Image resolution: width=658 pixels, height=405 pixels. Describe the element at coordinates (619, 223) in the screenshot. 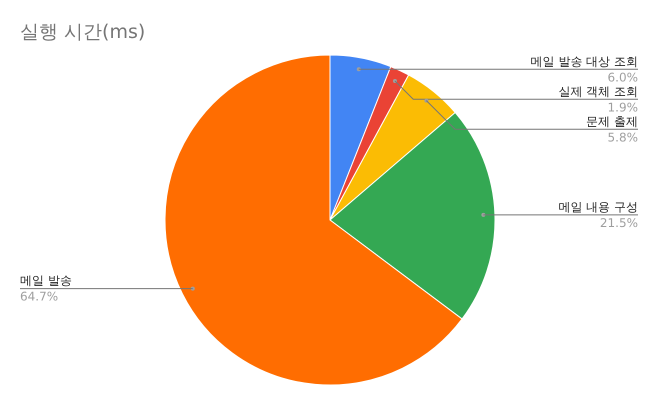

I see `data-label: 21.5%` at that location.